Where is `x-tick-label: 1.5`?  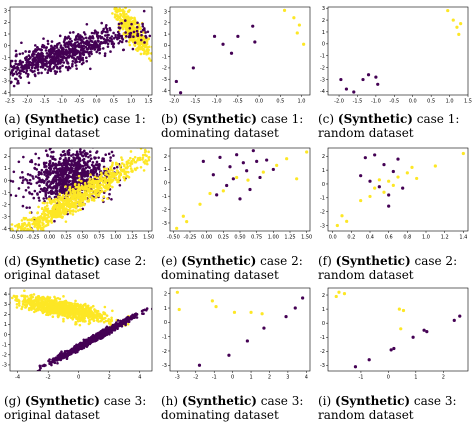 x-tick-label: 1.5 is located at coordinates (468, 102).